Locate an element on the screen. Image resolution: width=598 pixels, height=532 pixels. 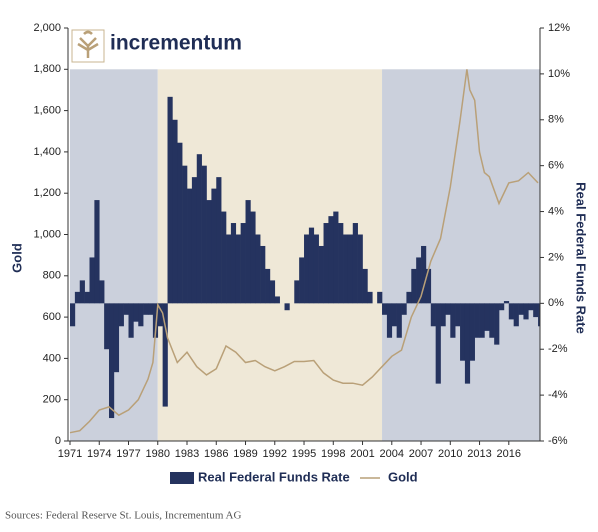
x-tick-label: 2013 is located at coordinates (479, 454).